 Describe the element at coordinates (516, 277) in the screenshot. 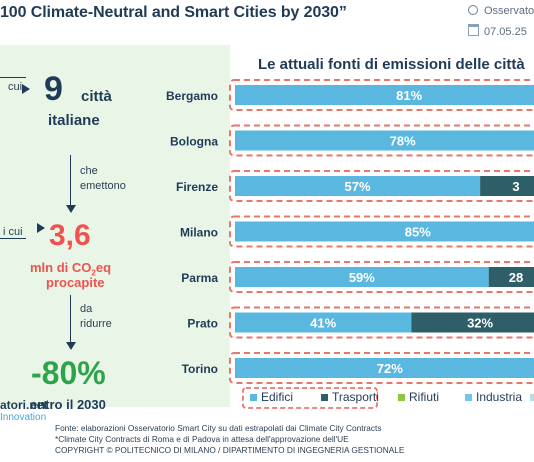

I see `bar-value-label: 28` at that location.